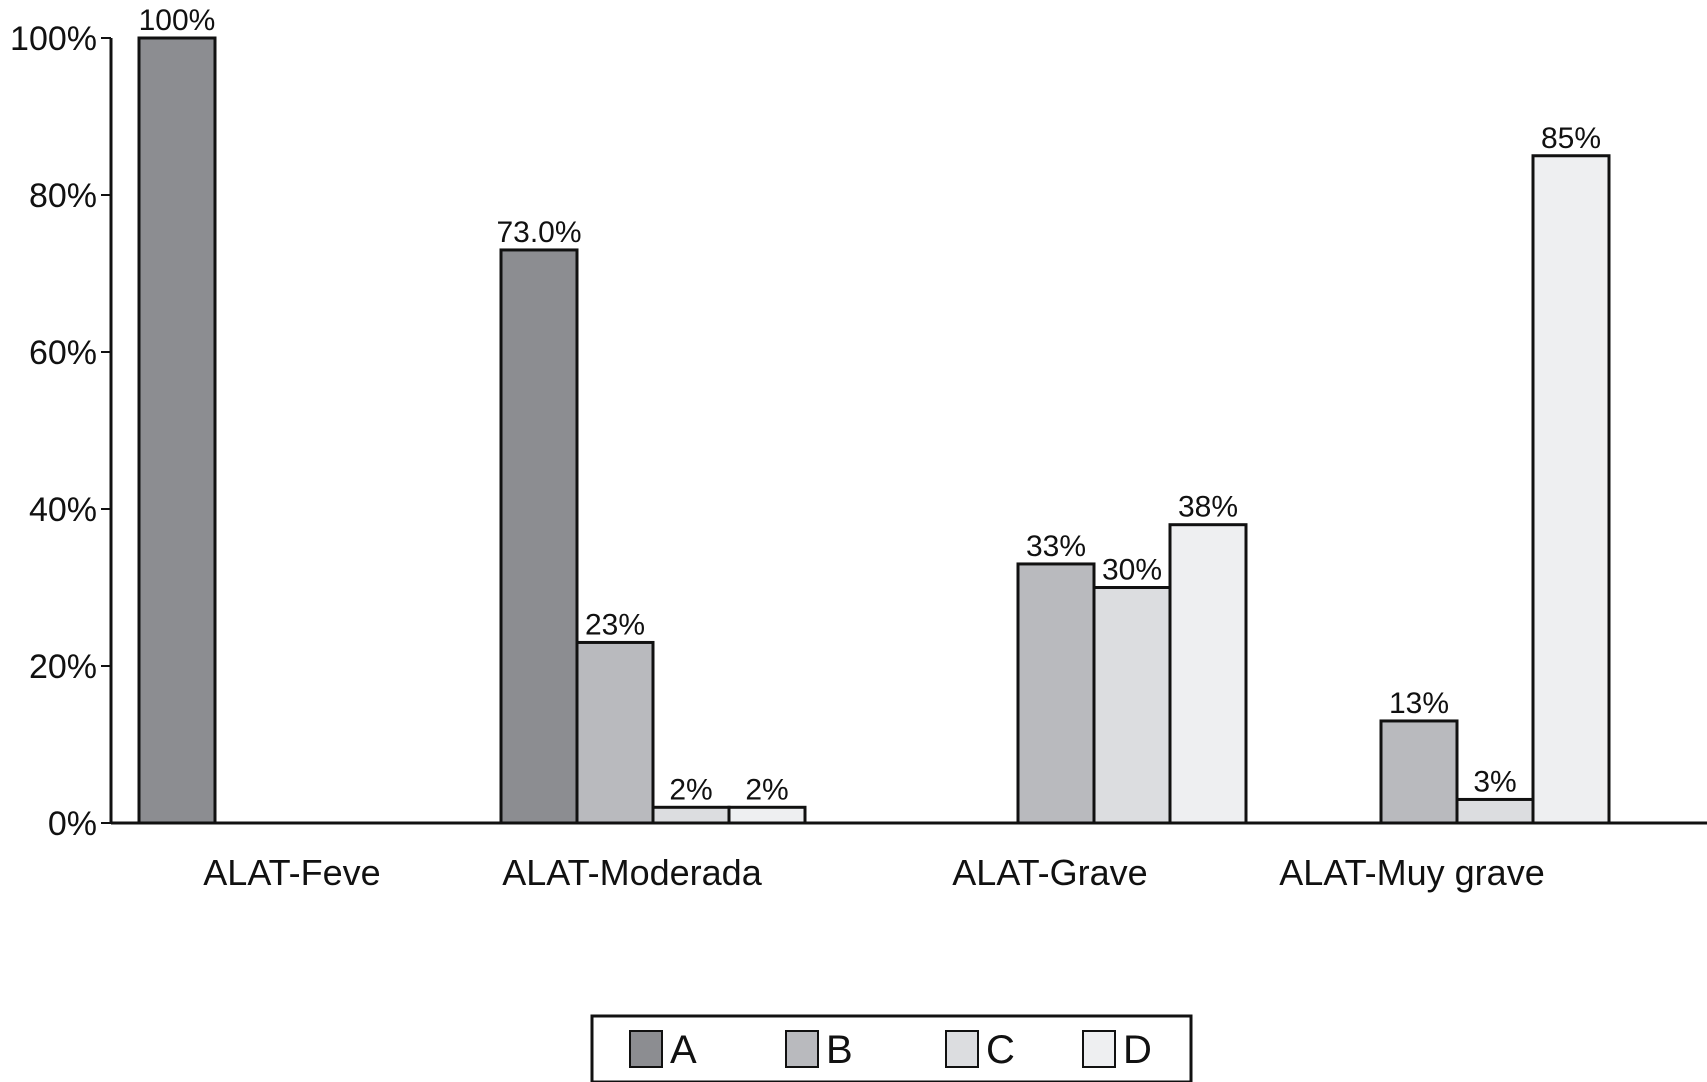  I want to click on data-label: 33%, so click(1056, 546).